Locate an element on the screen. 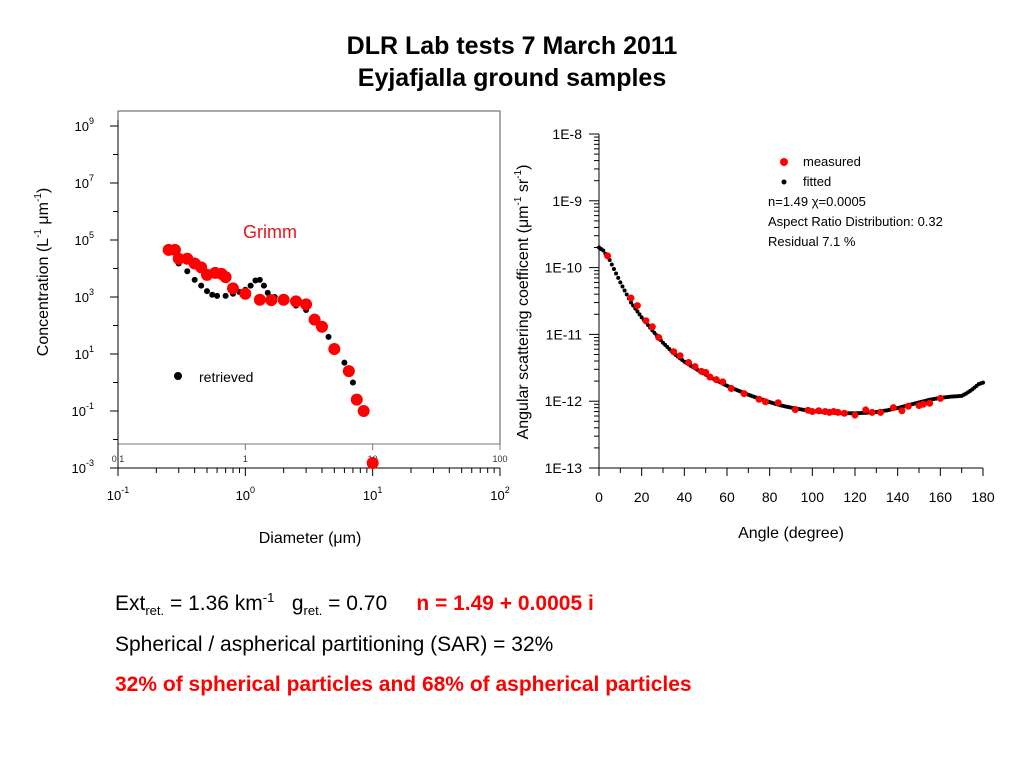 The width and height of the screenshot is (1024, 768). y-tick-label: 1E-9 is located at coordinates (567, 201).